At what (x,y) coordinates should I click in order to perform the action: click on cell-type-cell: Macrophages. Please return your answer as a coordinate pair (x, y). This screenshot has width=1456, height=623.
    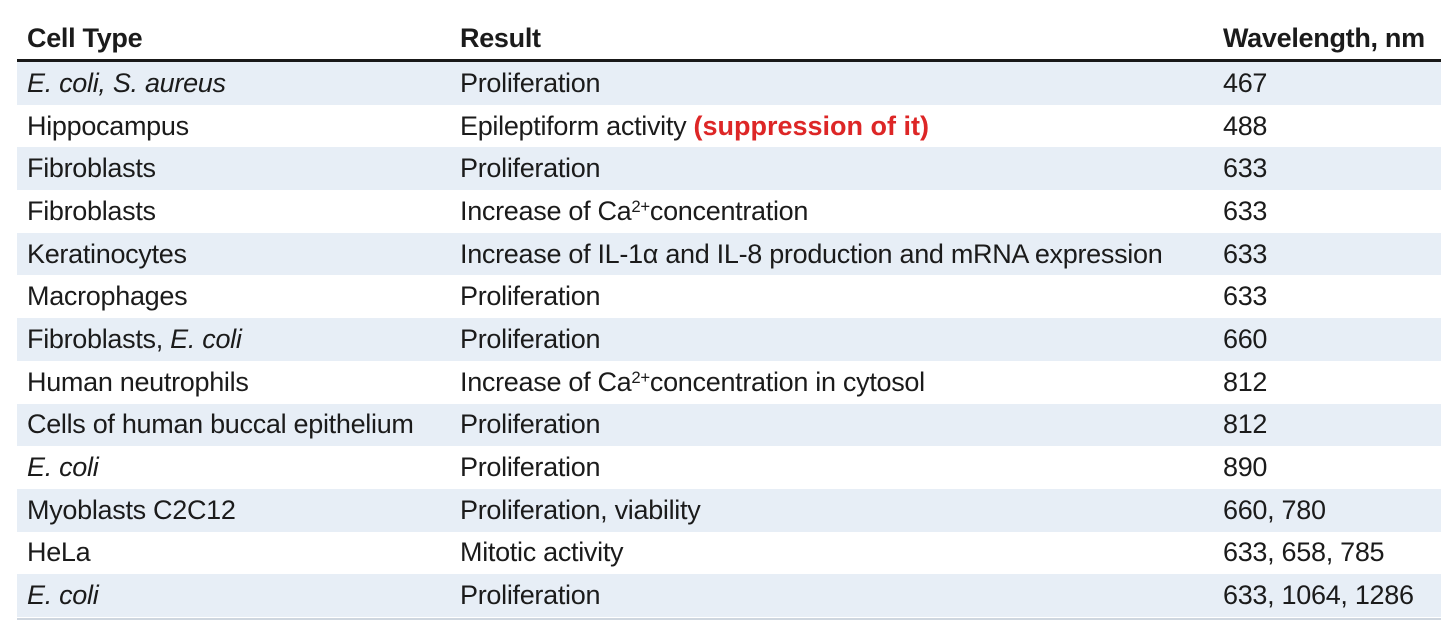
    Looking at the image, I should click on (107, 296).